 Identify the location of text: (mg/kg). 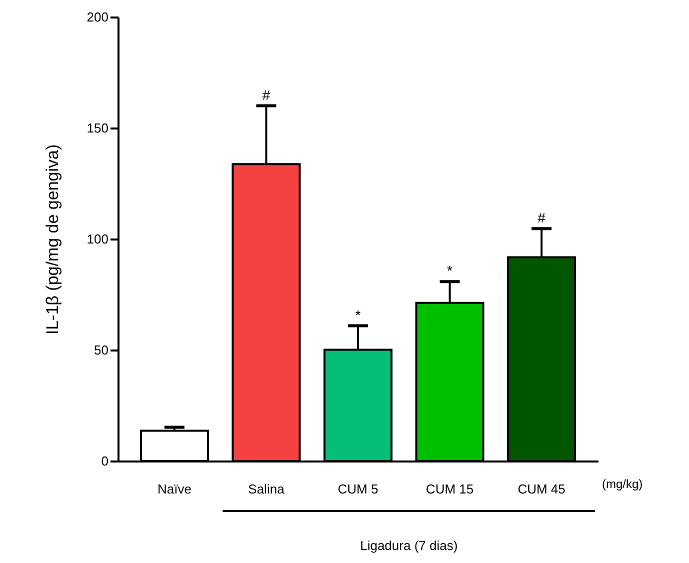
(622, 484).